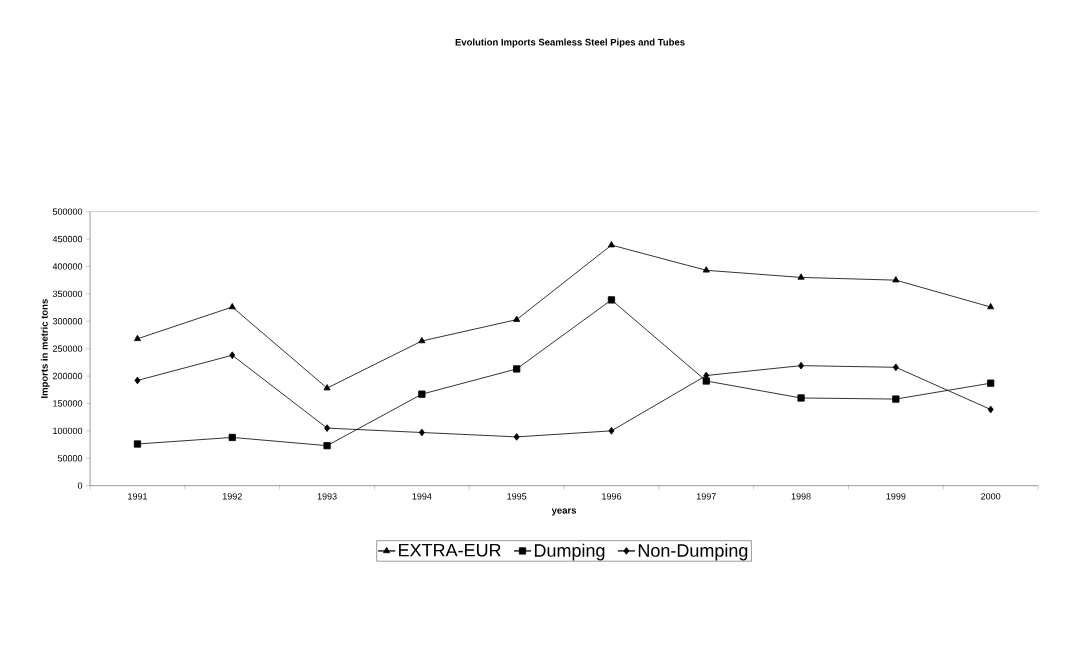  Describe the element at coordinates (327, 496) in the screenshot. I see `x-tick-label: 1993` at that location.